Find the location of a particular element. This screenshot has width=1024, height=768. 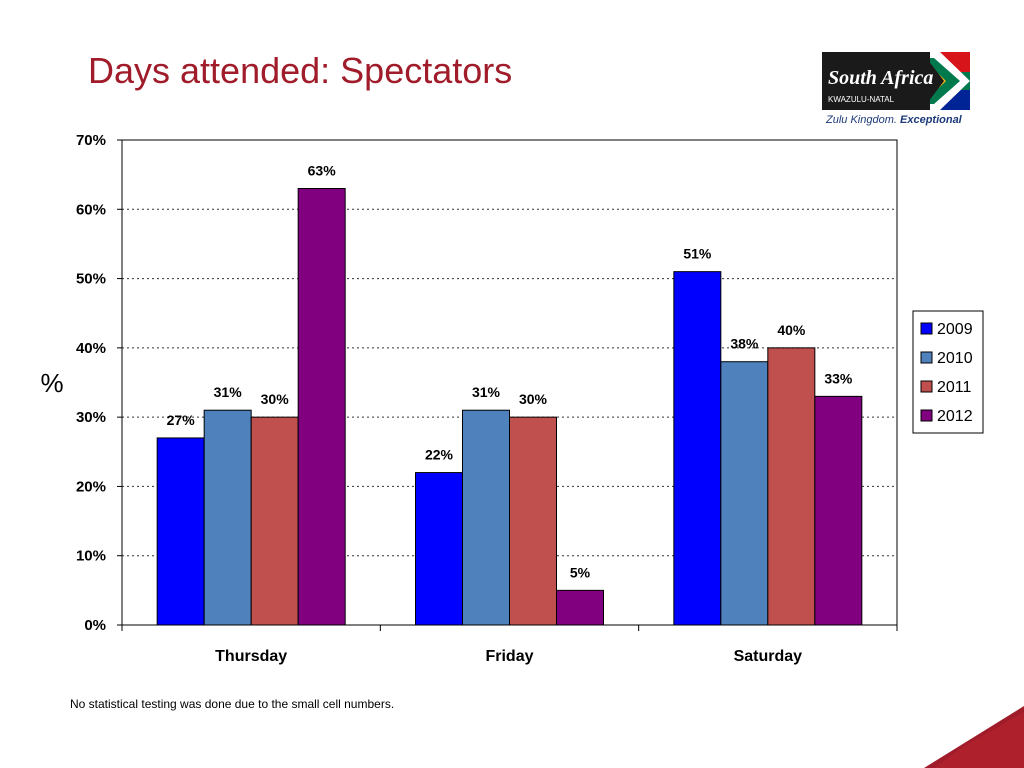

bar-2009-thursday is located at coordinates (180, 531).